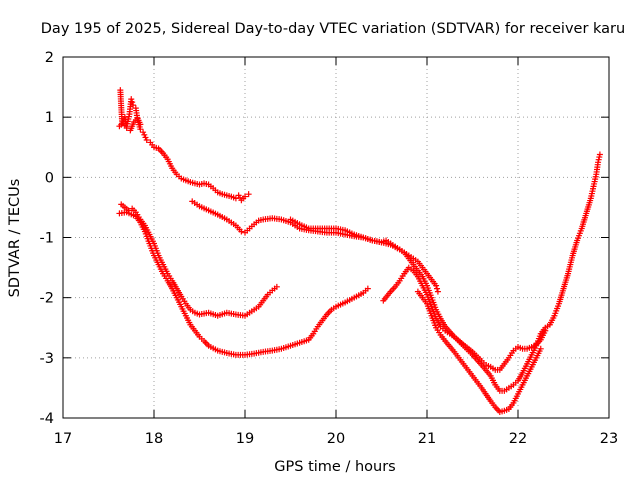 This screenshot has height=480, width=640. What do you see at coordinates (63, 439) in the screenshot?
I see `x-tick-label: 17` at bounding box center [63, 439].